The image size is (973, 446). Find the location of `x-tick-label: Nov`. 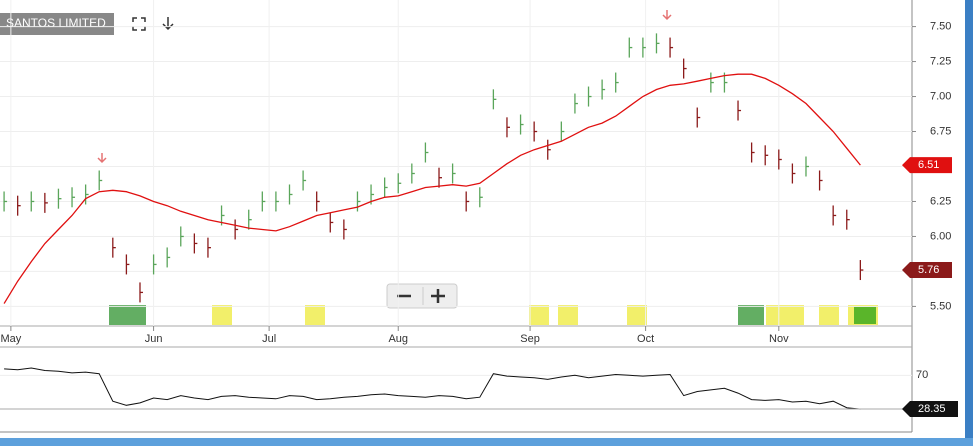

x-tick-label: Nov is located at coordinates (779, 339).